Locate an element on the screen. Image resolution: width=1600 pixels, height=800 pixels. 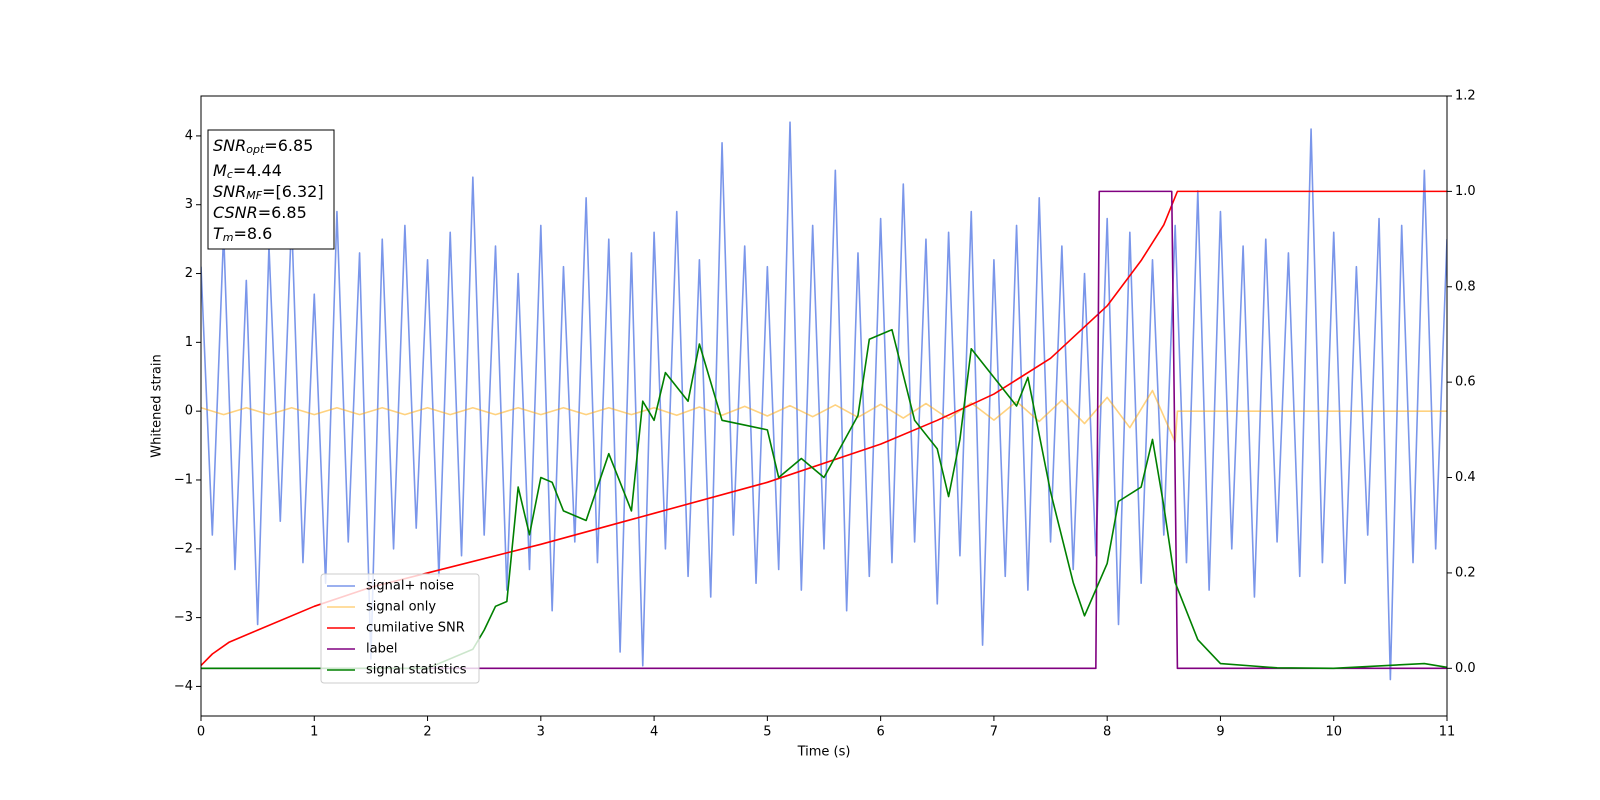
annotation-sub: m is located at coordinates (228, 237).